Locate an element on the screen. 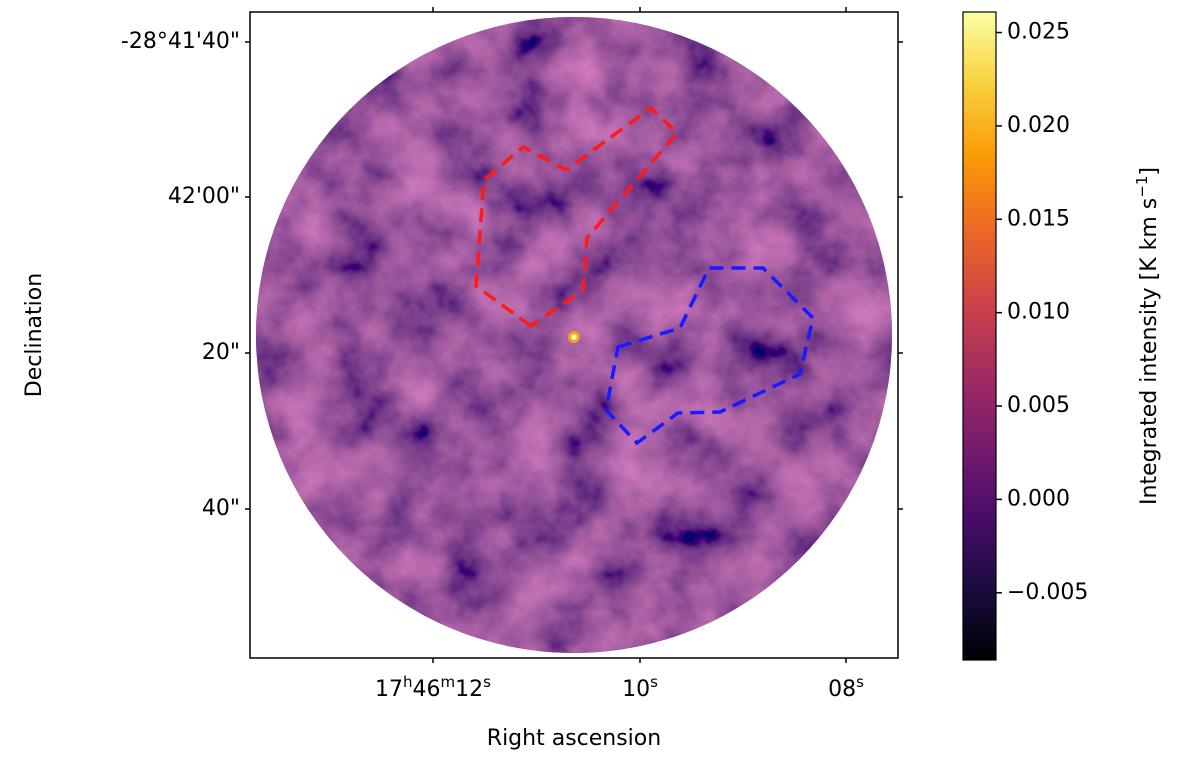 This screenshot has width=1177, height=758. x-axis-label: Right ascension is located at coordinates (574, 738).